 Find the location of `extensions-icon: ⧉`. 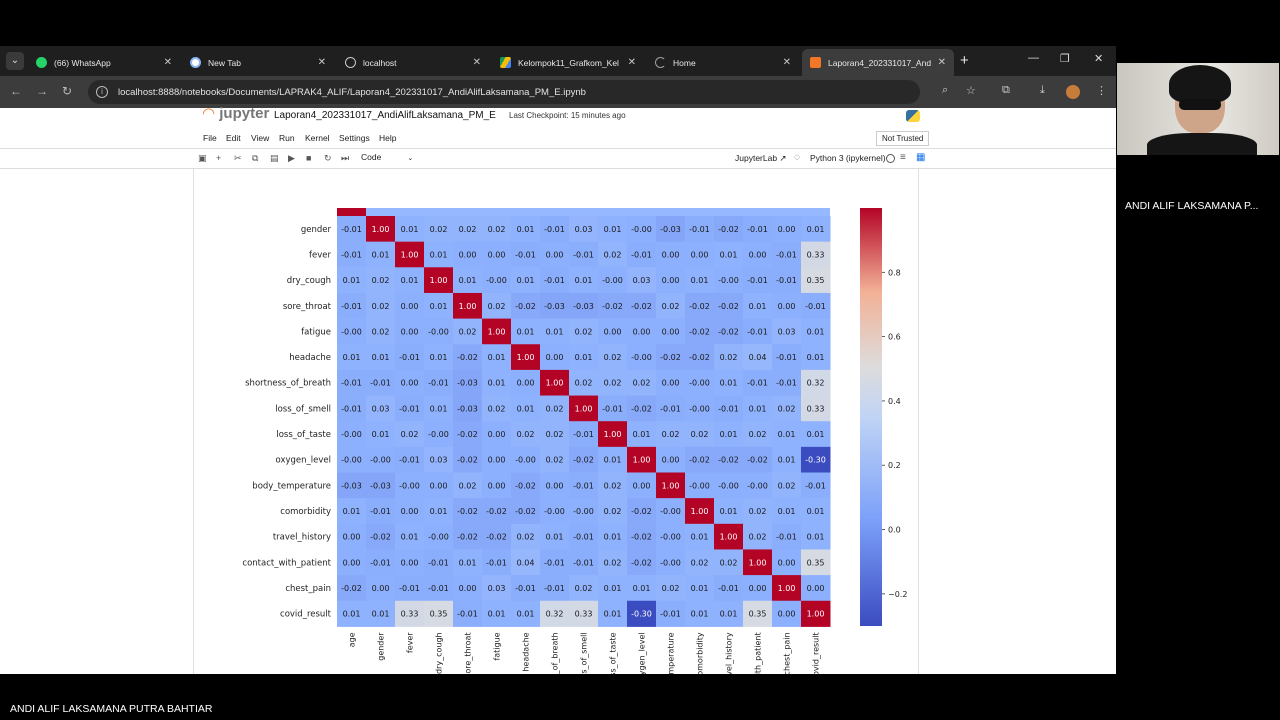

extensions-icon: ⧉ is located at coordinates (1006, 90).